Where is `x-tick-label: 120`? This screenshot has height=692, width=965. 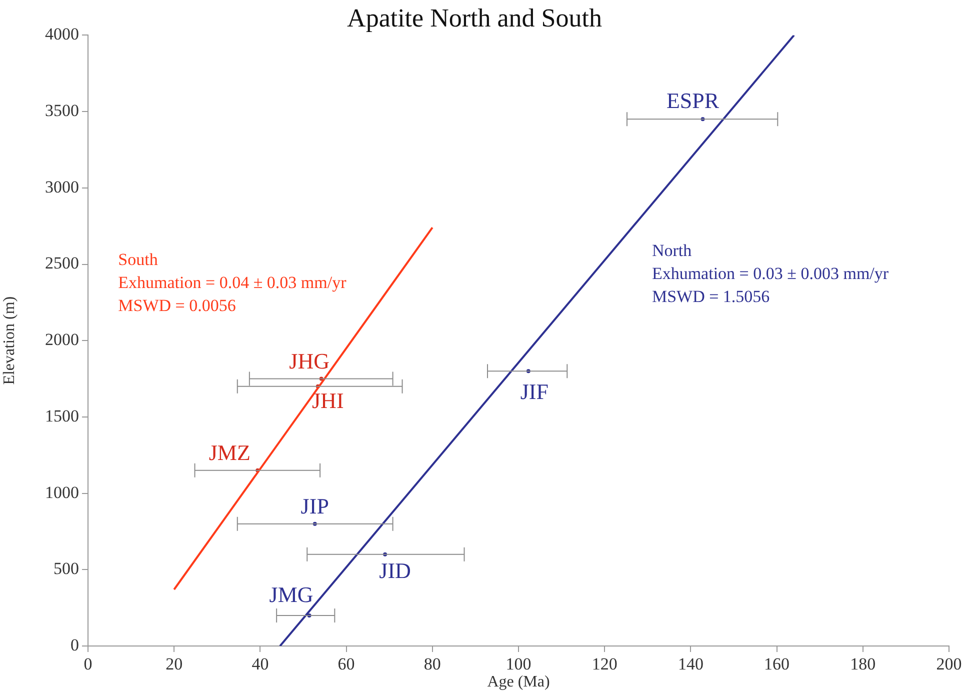
x-tick-label: 120 is located at coordinates (605, 664).